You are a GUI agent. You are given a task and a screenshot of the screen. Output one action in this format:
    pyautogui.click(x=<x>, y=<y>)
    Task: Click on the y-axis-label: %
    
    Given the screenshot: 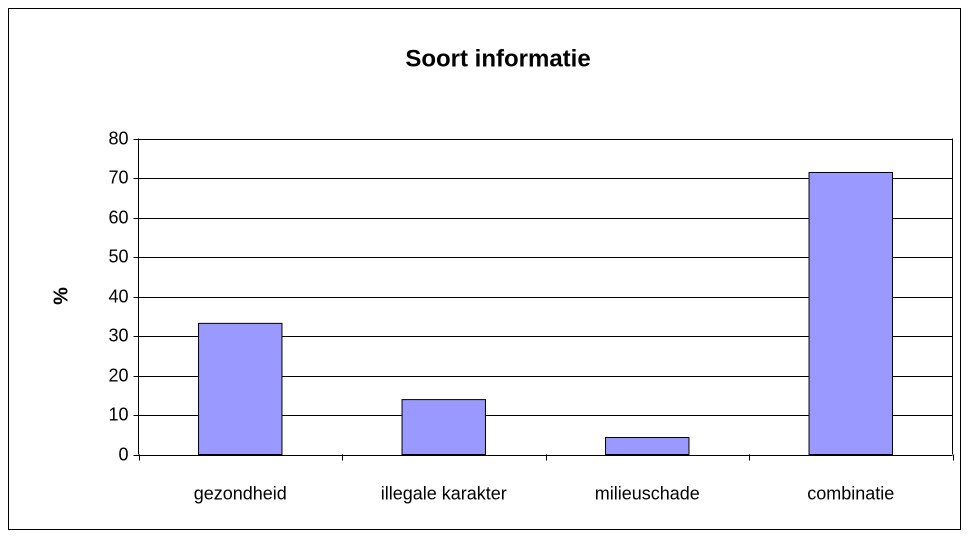 What is the action you would take?
    pyautogui.click(x=61, y=296)
    